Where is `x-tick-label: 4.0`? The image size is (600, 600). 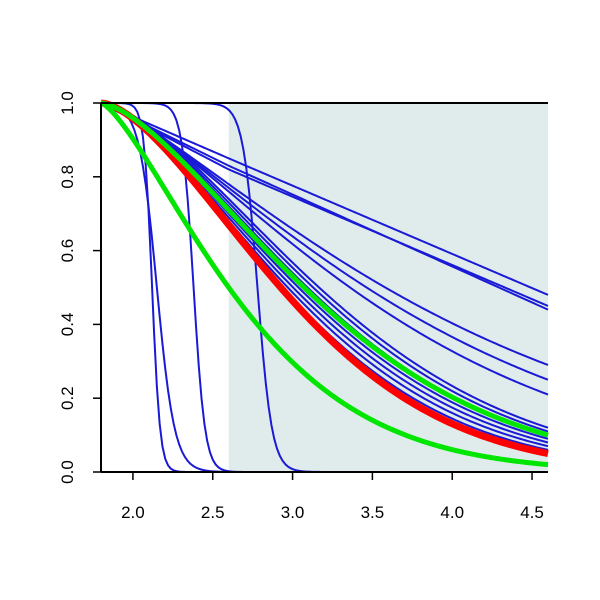
x-tick-label: 4.0 is located at coordinates (452, 512).